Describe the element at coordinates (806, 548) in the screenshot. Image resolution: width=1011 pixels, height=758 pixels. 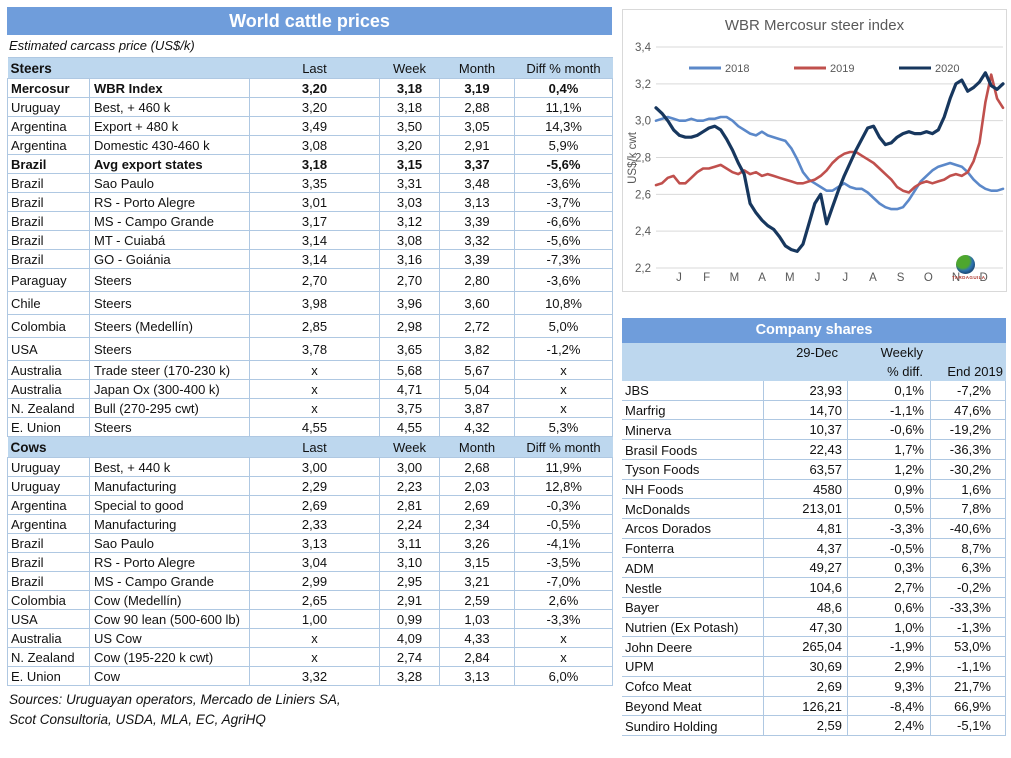
I see `cell-price: 4,37` at that location.